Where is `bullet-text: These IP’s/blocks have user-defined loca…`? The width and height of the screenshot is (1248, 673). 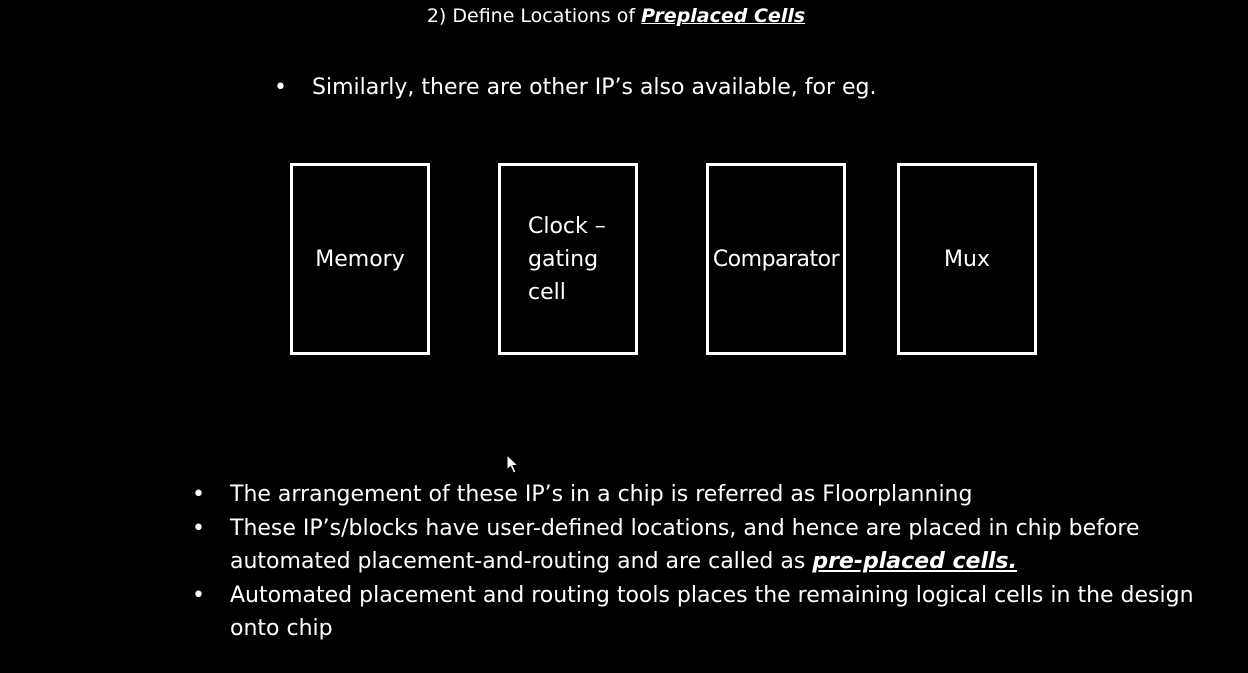
bullet-text: These IP’s/blocks have user-defined loca… is located at coordinates (685, 545).